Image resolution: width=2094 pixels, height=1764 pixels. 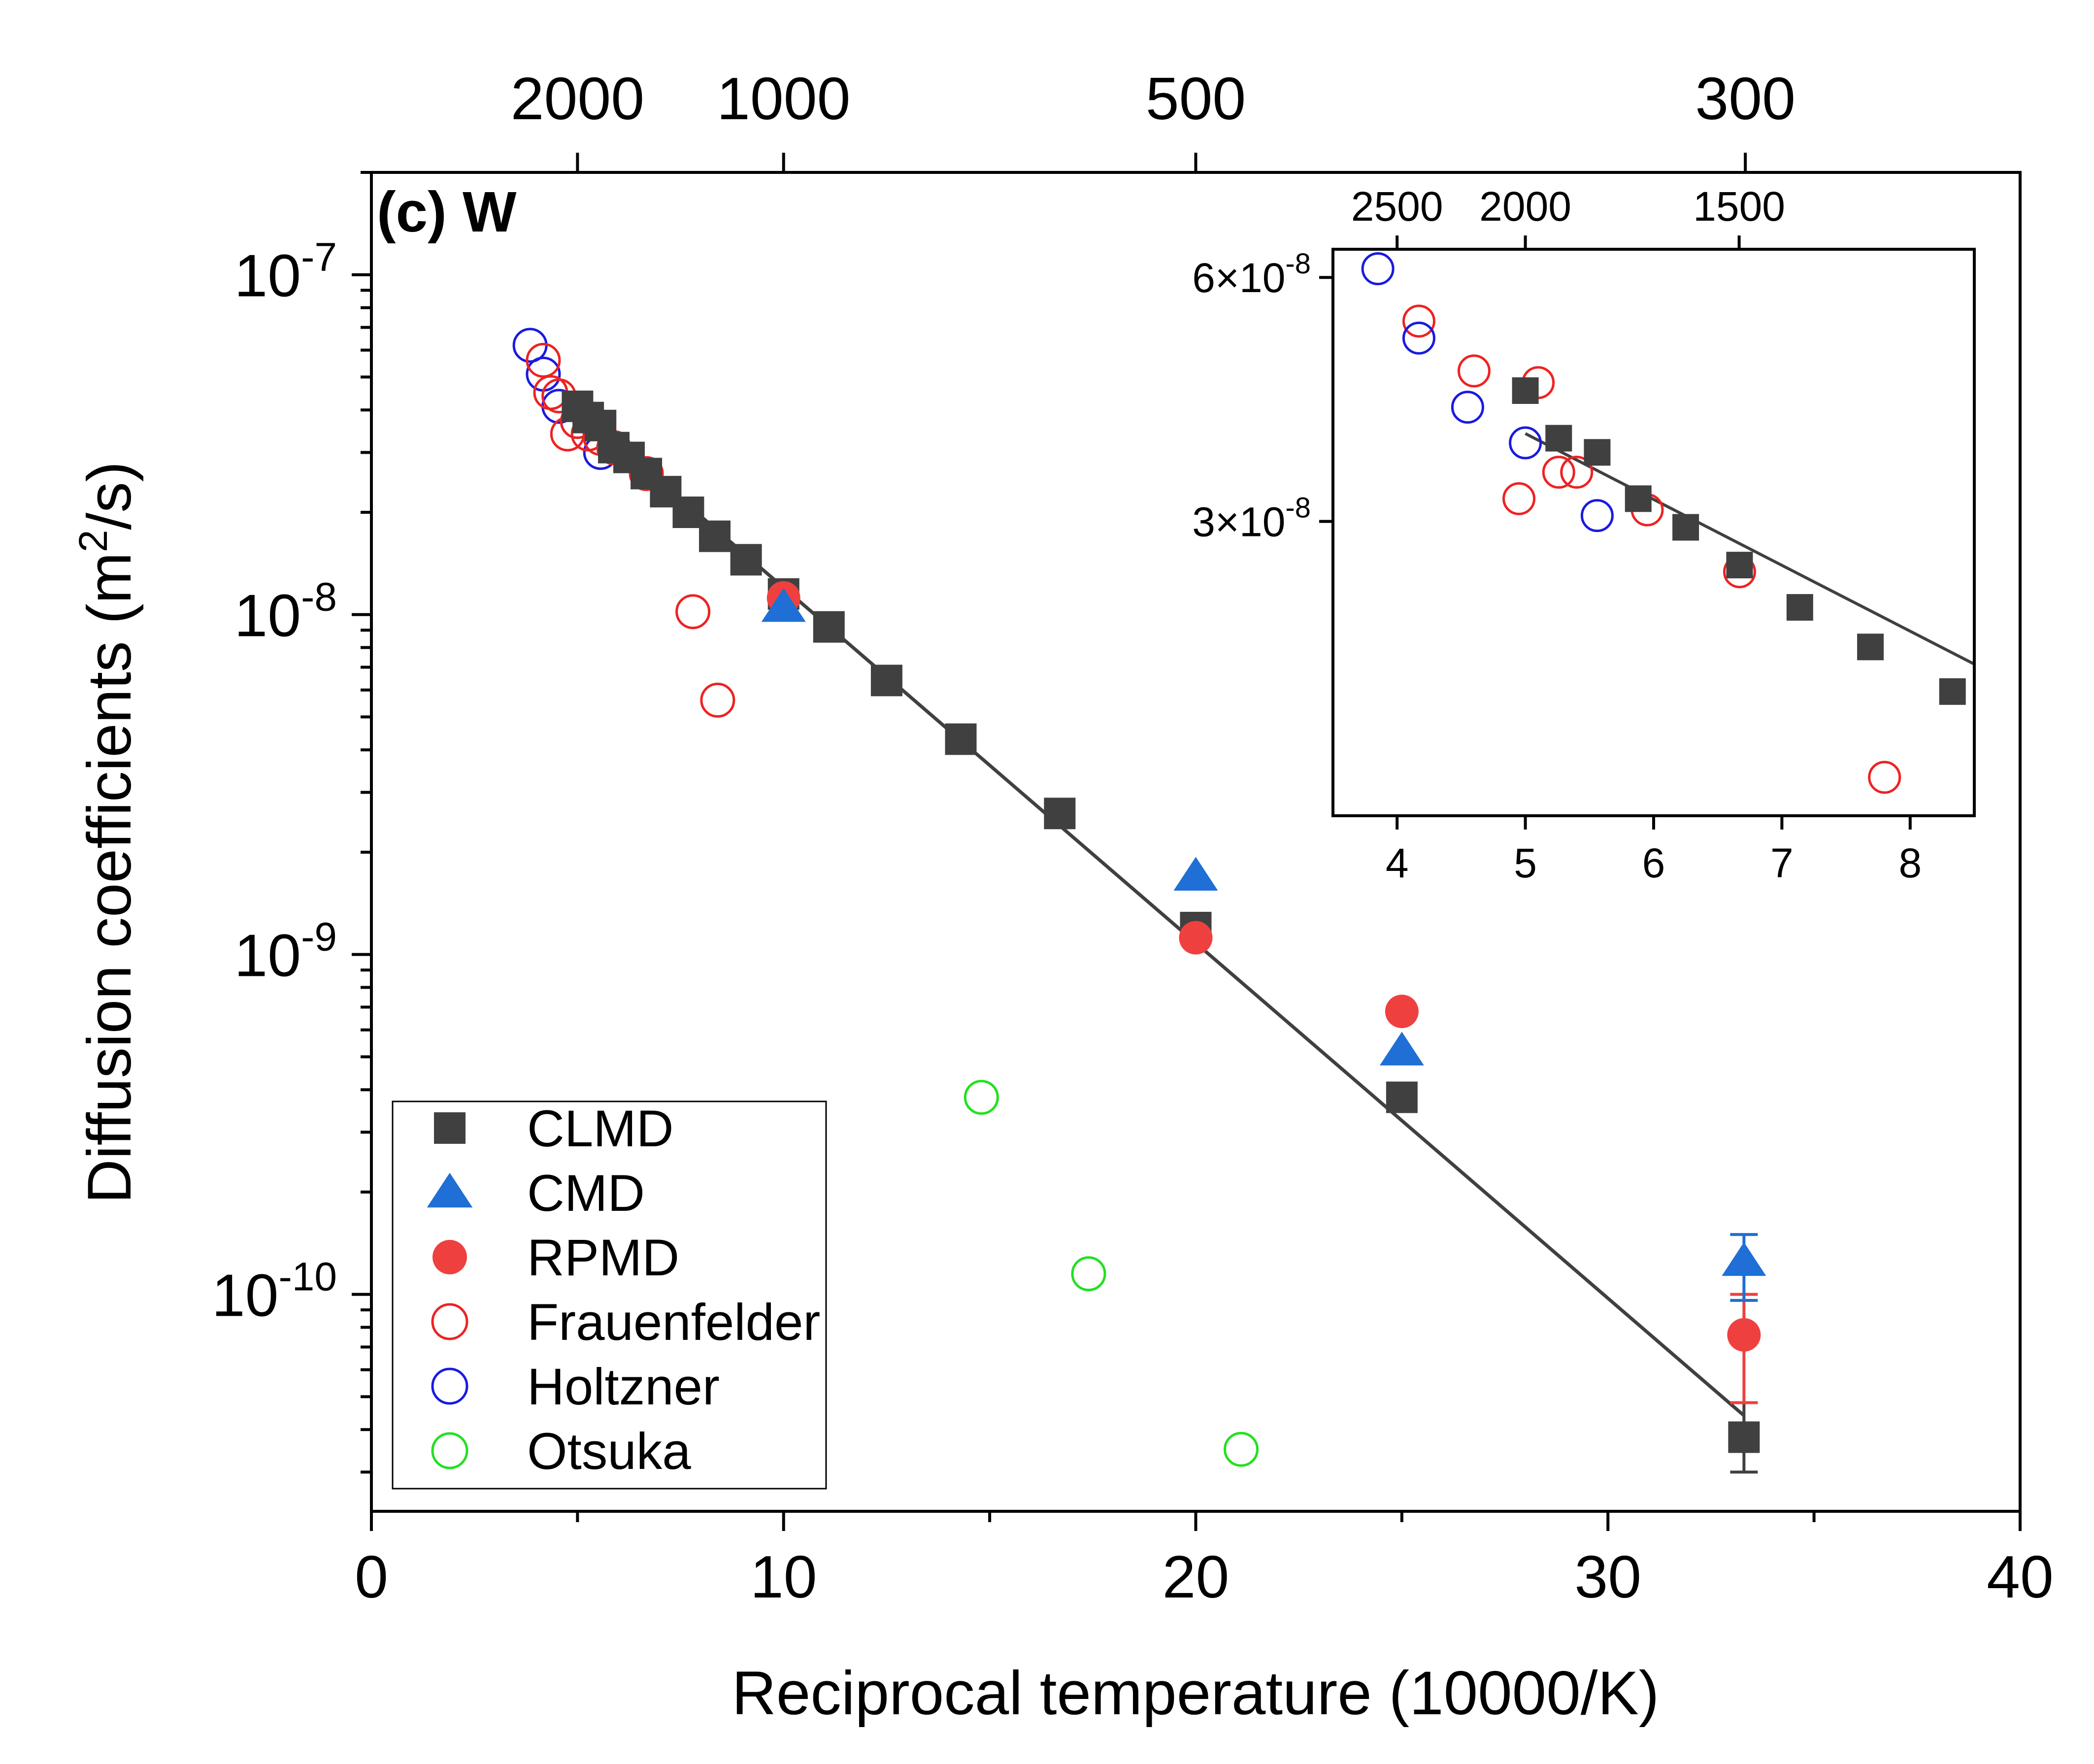 I want to click on inset-series-frauenfelder, so click(x=1651, y=549).